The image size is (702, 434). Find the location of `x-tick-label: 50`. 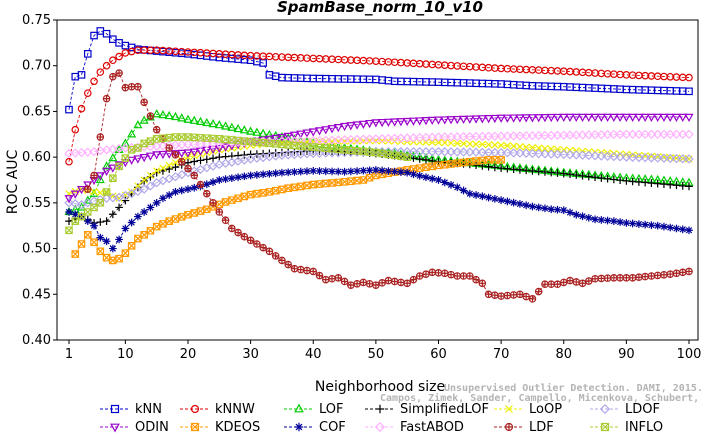

x-tick-label: 50 is located at coordinates (376, 354).